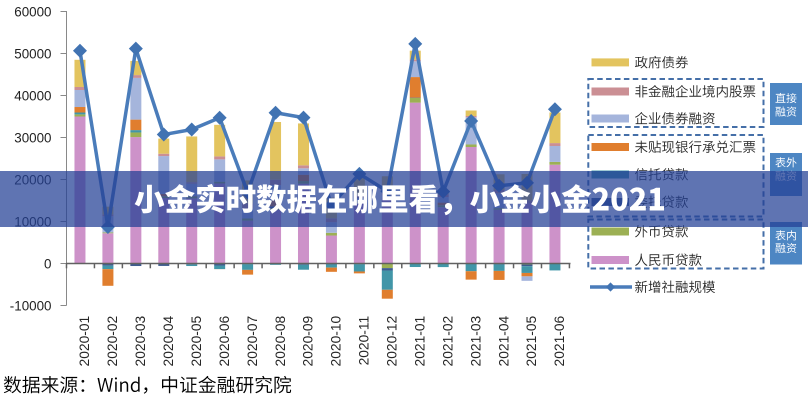  What do you see at coordinates (32, 95) in the screenshot?
I see `svg-text: 40000` at bounding box center [32, 95].